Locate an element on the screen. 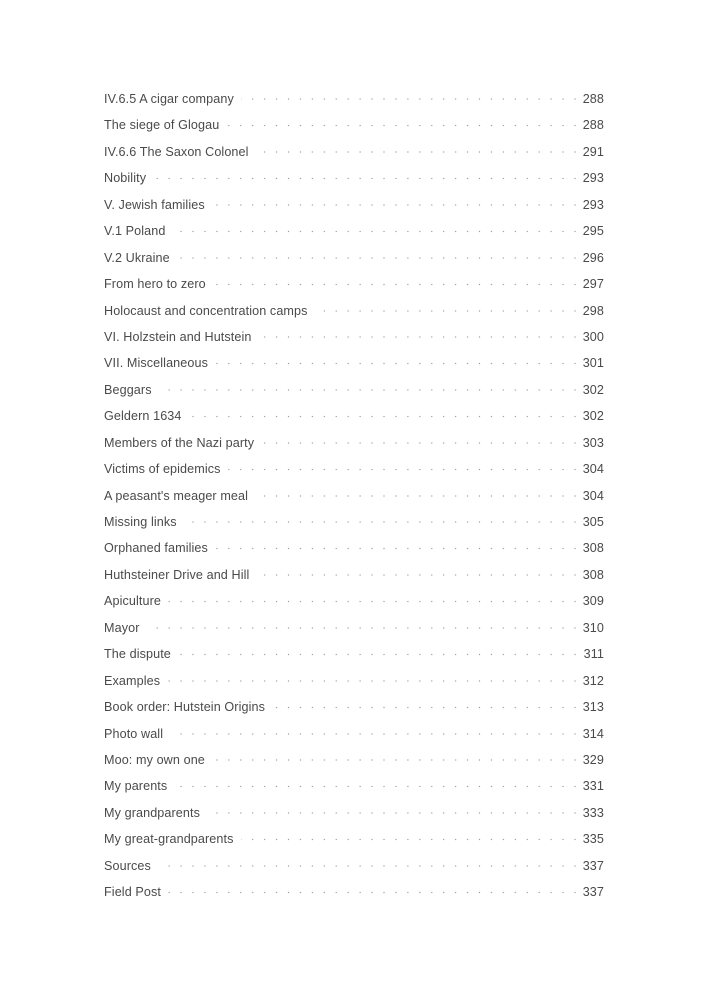  toc-entry-title: Nobility is located at coordinates (129, 178).